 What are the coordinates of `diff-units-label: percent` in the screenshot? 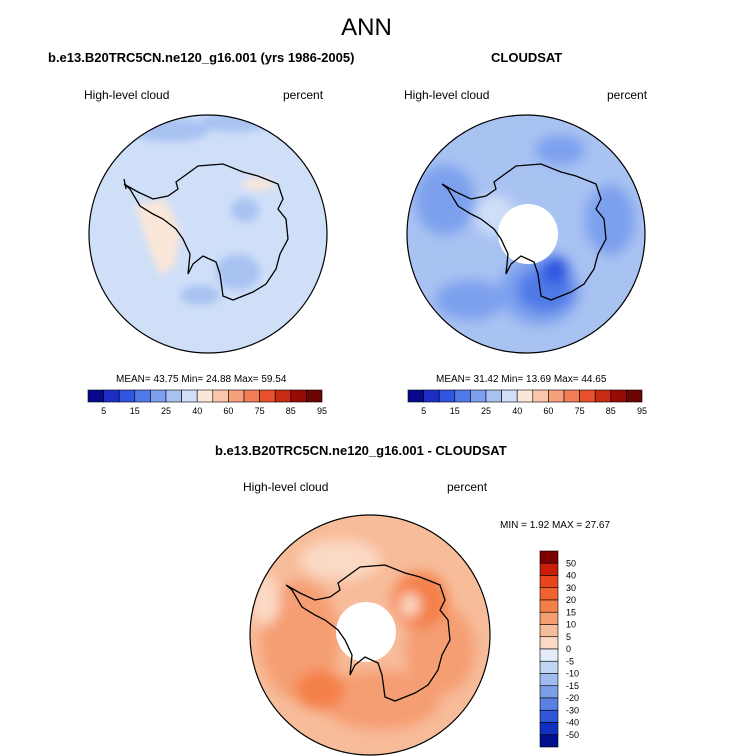 It's located at (467, 487).